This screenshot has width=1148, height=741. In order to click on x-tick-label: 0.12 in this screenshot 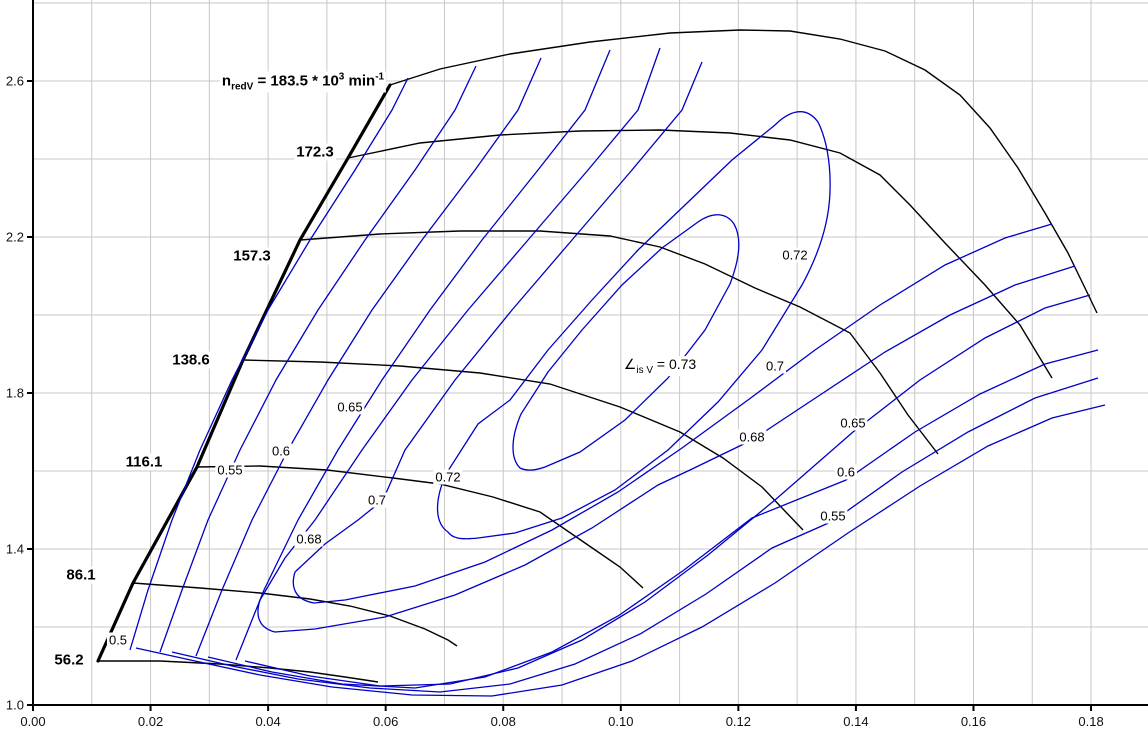, I will do `click(738, 721)`.